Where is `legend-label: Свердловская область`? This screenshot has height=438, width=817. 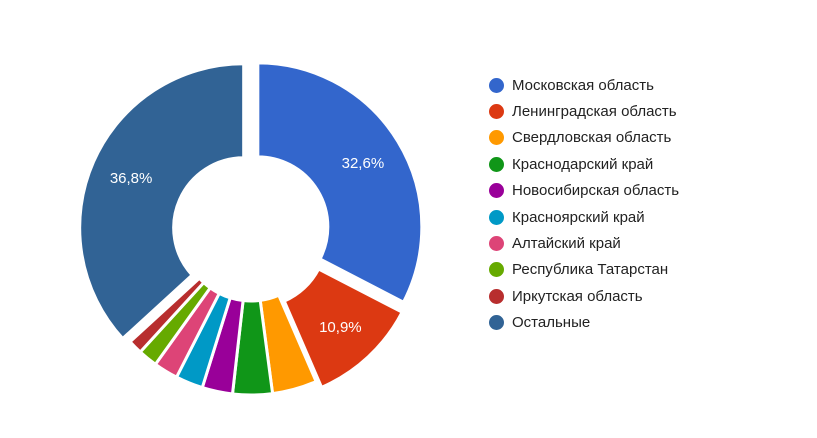
legend-label: Свердловская область is located at coordinates (592, 138).